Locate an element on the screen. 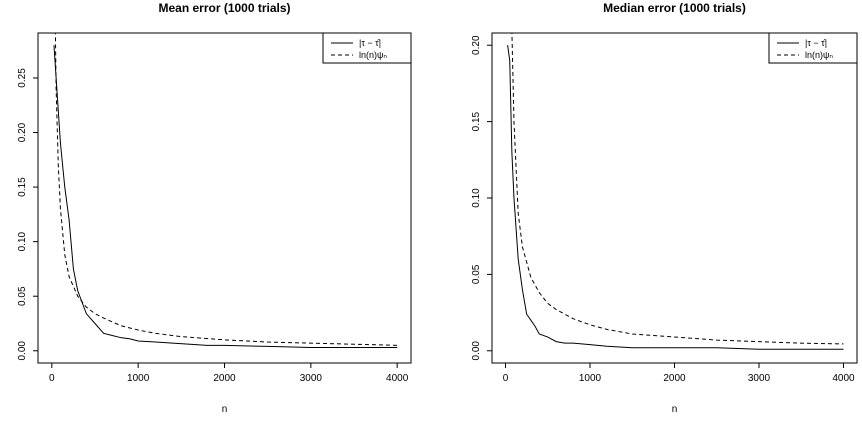 This screenshot has height=421, width=862. chart-title: Mean error (1000 trials) is located at coordinates (224, 8).